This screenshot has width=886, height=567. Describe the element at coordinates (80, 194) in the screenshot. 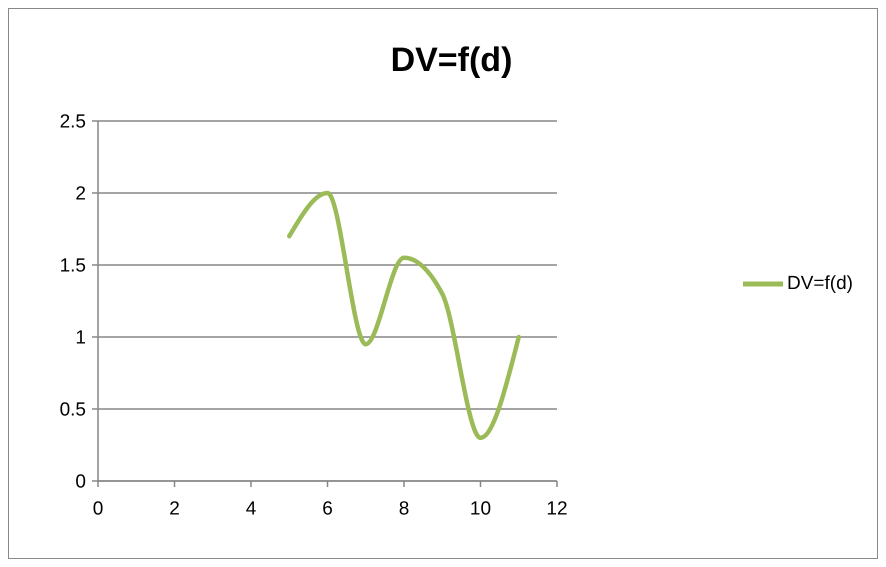

I see `y-tick-label: 2` at that location.